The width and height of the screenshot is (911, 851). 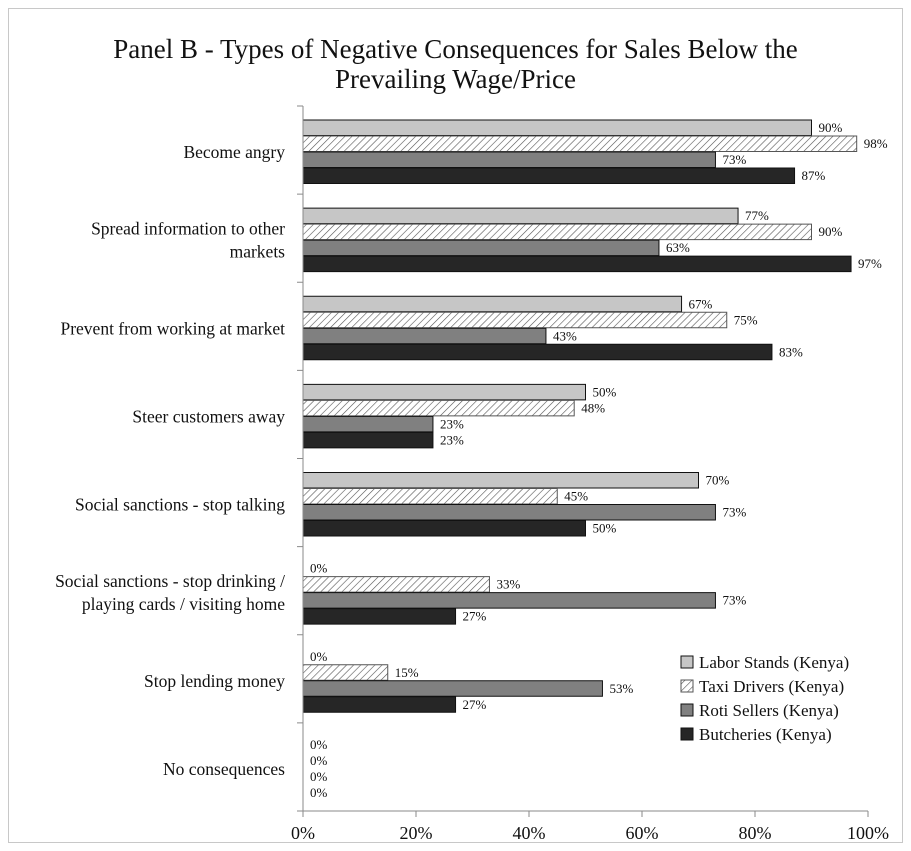 What do you see at coordinates (214, 681) in the screenshot?
I see `category-label: Stop lending money` at bounding box center [214, 681].